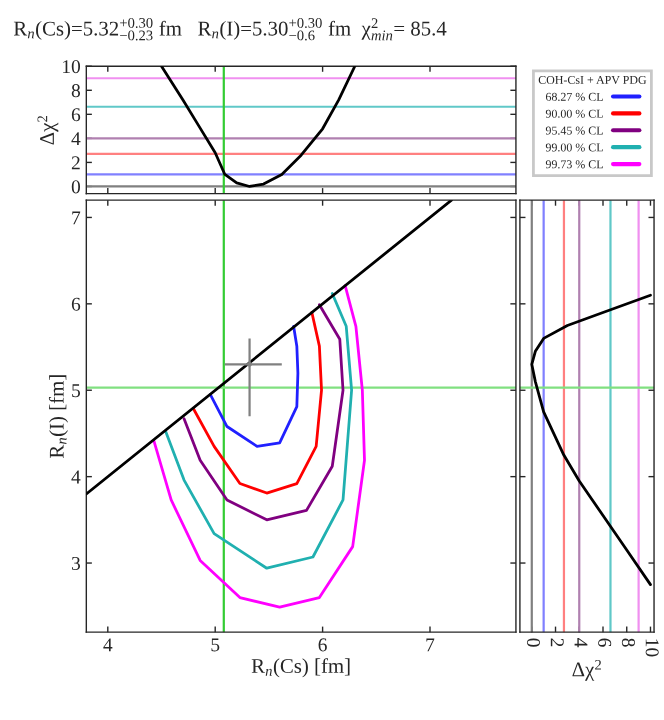  I want to click on chart-title: R$_{n}$(Cs)=5.32$^{+0.30}$$_{−0.23}$ fm R$_{n}$(I)=5.30$^{+0.30}$$_{−0.6}$ fm χ$^{2}$$_{min}$= 85.4, so click(230, 29).